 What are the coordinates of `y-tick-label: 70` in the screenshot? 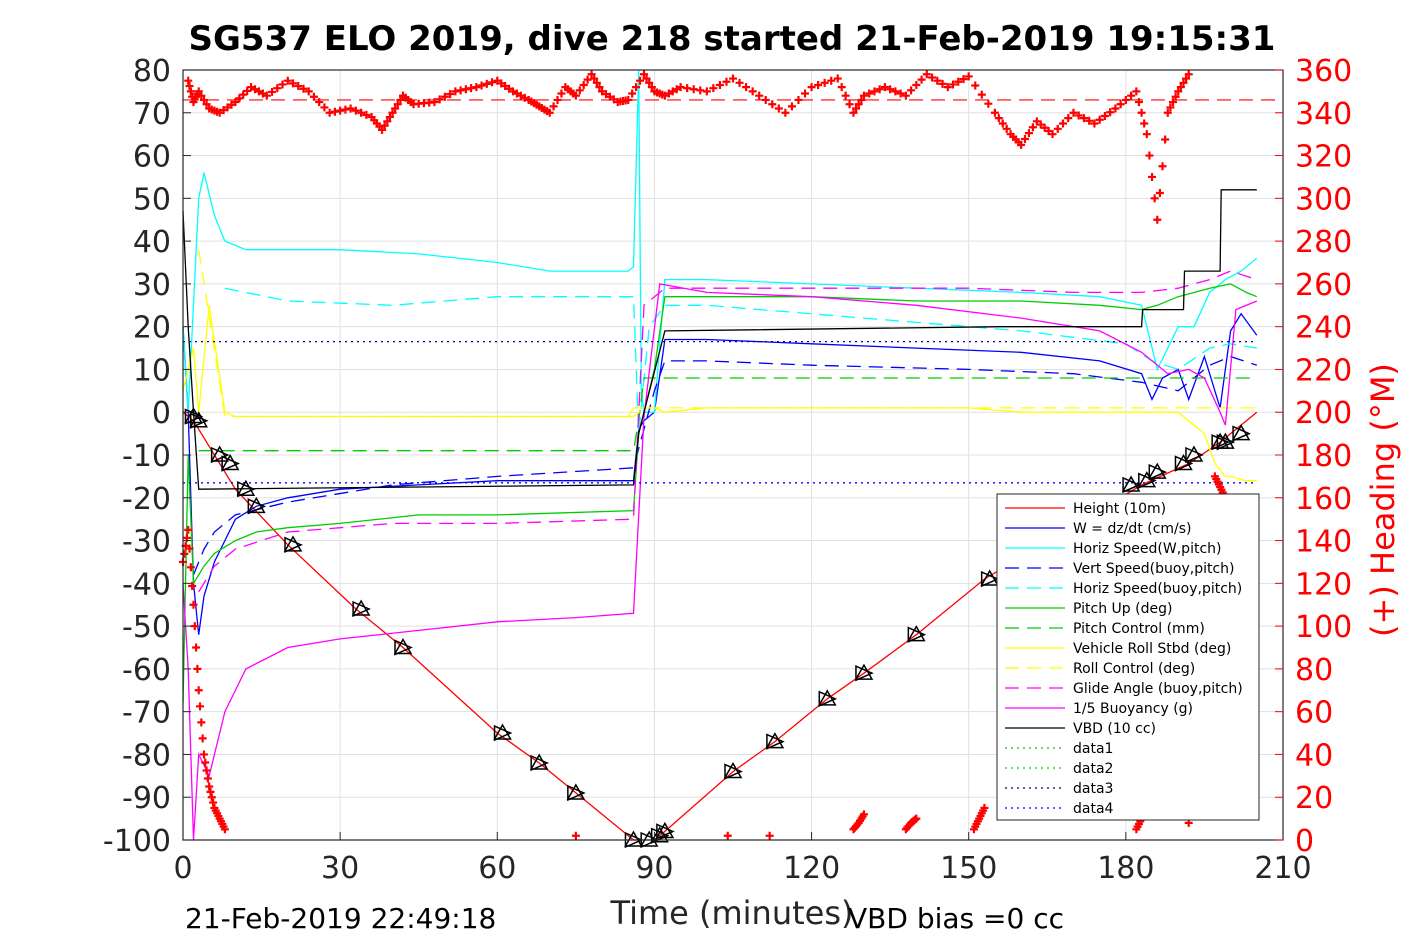 It's located at (152, 114).